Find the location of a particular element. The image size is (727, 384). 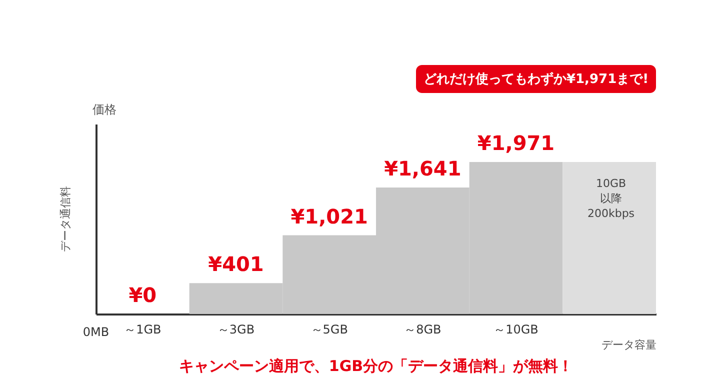

annotation: 10GB以降200kbps is located at coordinates (611, 198).